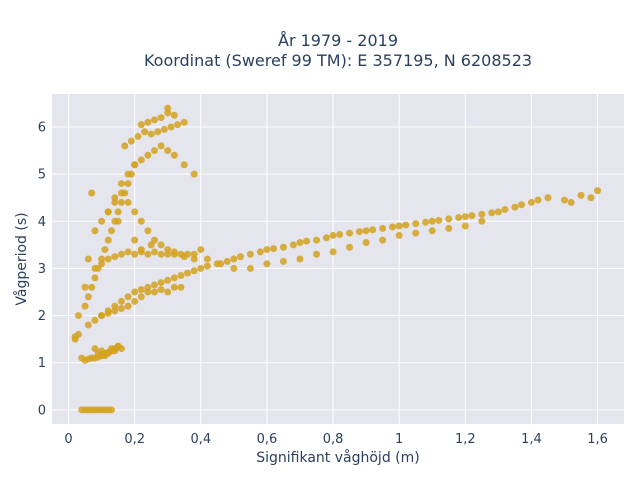 This screenshot has width=640, height=480. What do you see at coordinates (200, 439) in the screenshot?
I see `x-tick-label: 0,4` at bounding box center [200, 439].